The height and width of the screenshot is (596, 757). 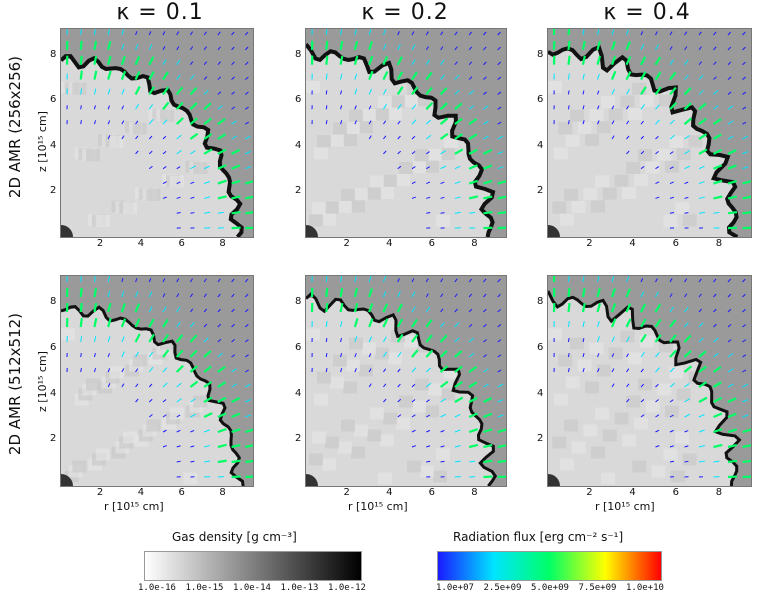 I want to click on x-tick-label: 4, so click(x=389, y=243).